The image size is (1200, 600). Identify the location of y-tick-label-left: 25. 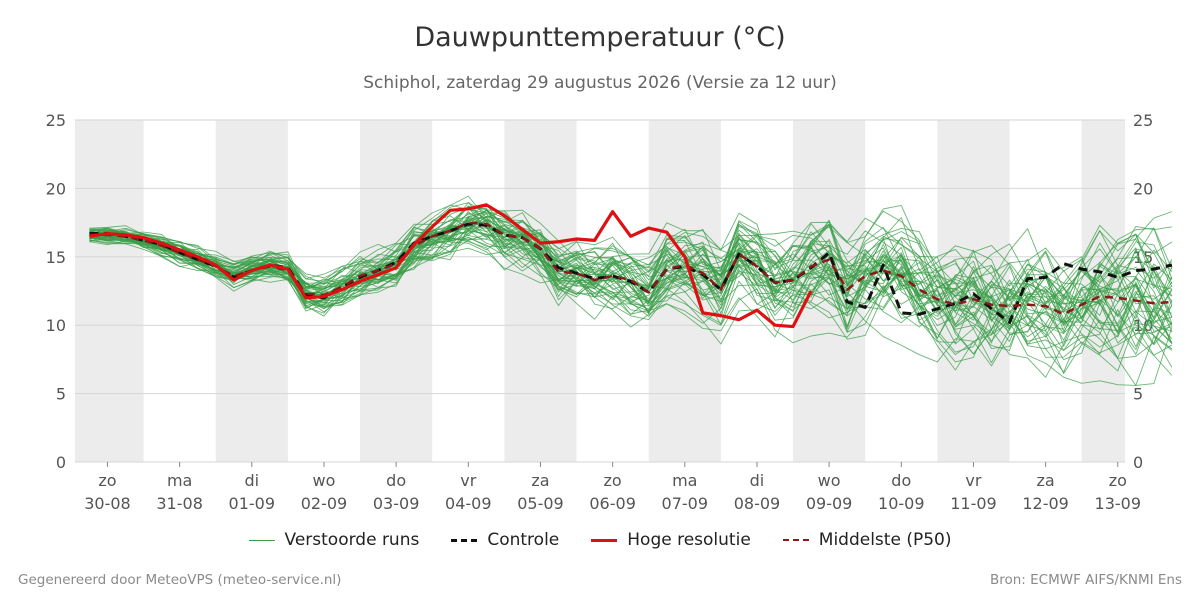
(56, 120).